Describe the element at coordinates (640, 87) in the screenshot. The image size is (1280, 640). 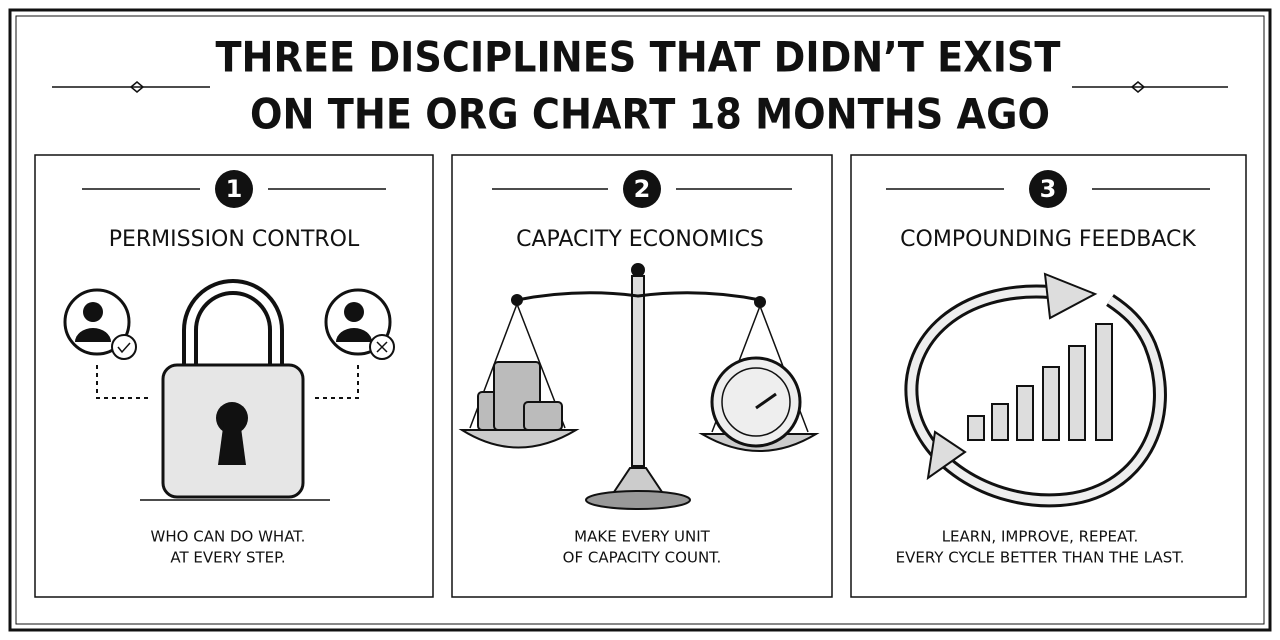
I see `title-ornament` at that location.